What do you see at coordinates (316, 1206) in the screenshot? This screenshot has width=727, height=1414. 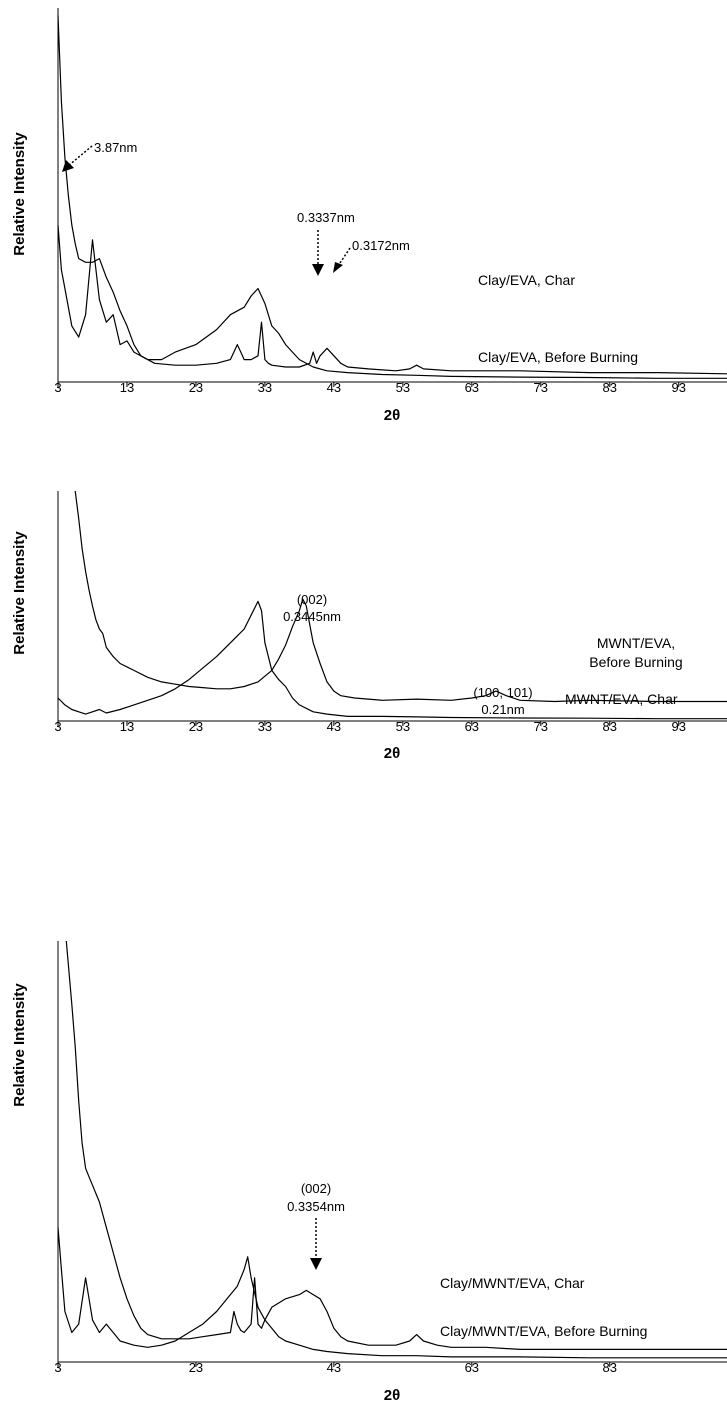 I see `annotation-0-3354nm: 0.3354nm` at bounding box center [316, 1206].